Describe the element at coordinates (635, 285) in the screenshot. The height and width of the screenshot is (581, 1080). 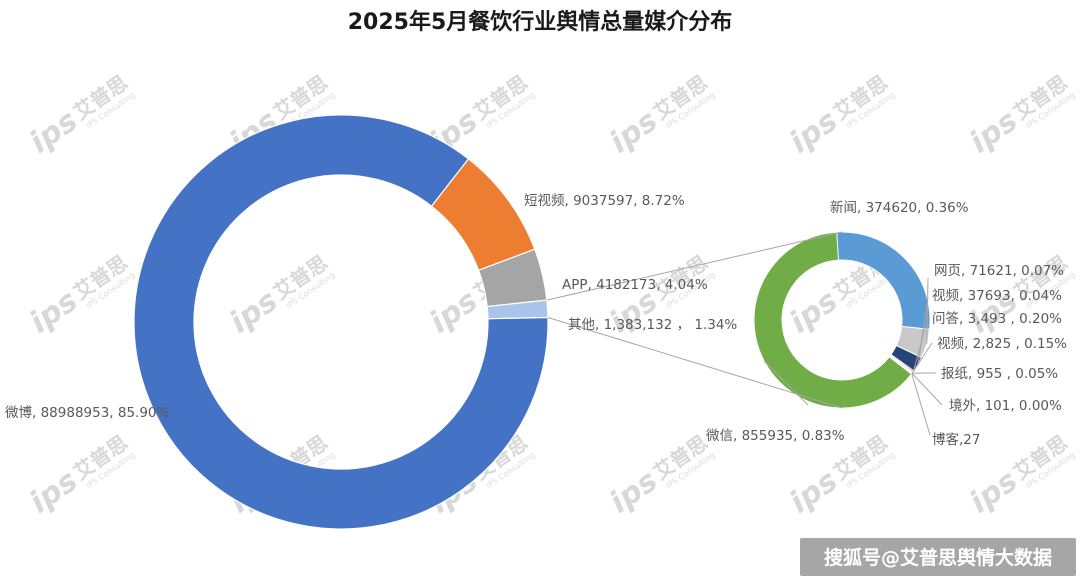
I see `main-label-1: APP, 4182173, 4.04%` at that location.